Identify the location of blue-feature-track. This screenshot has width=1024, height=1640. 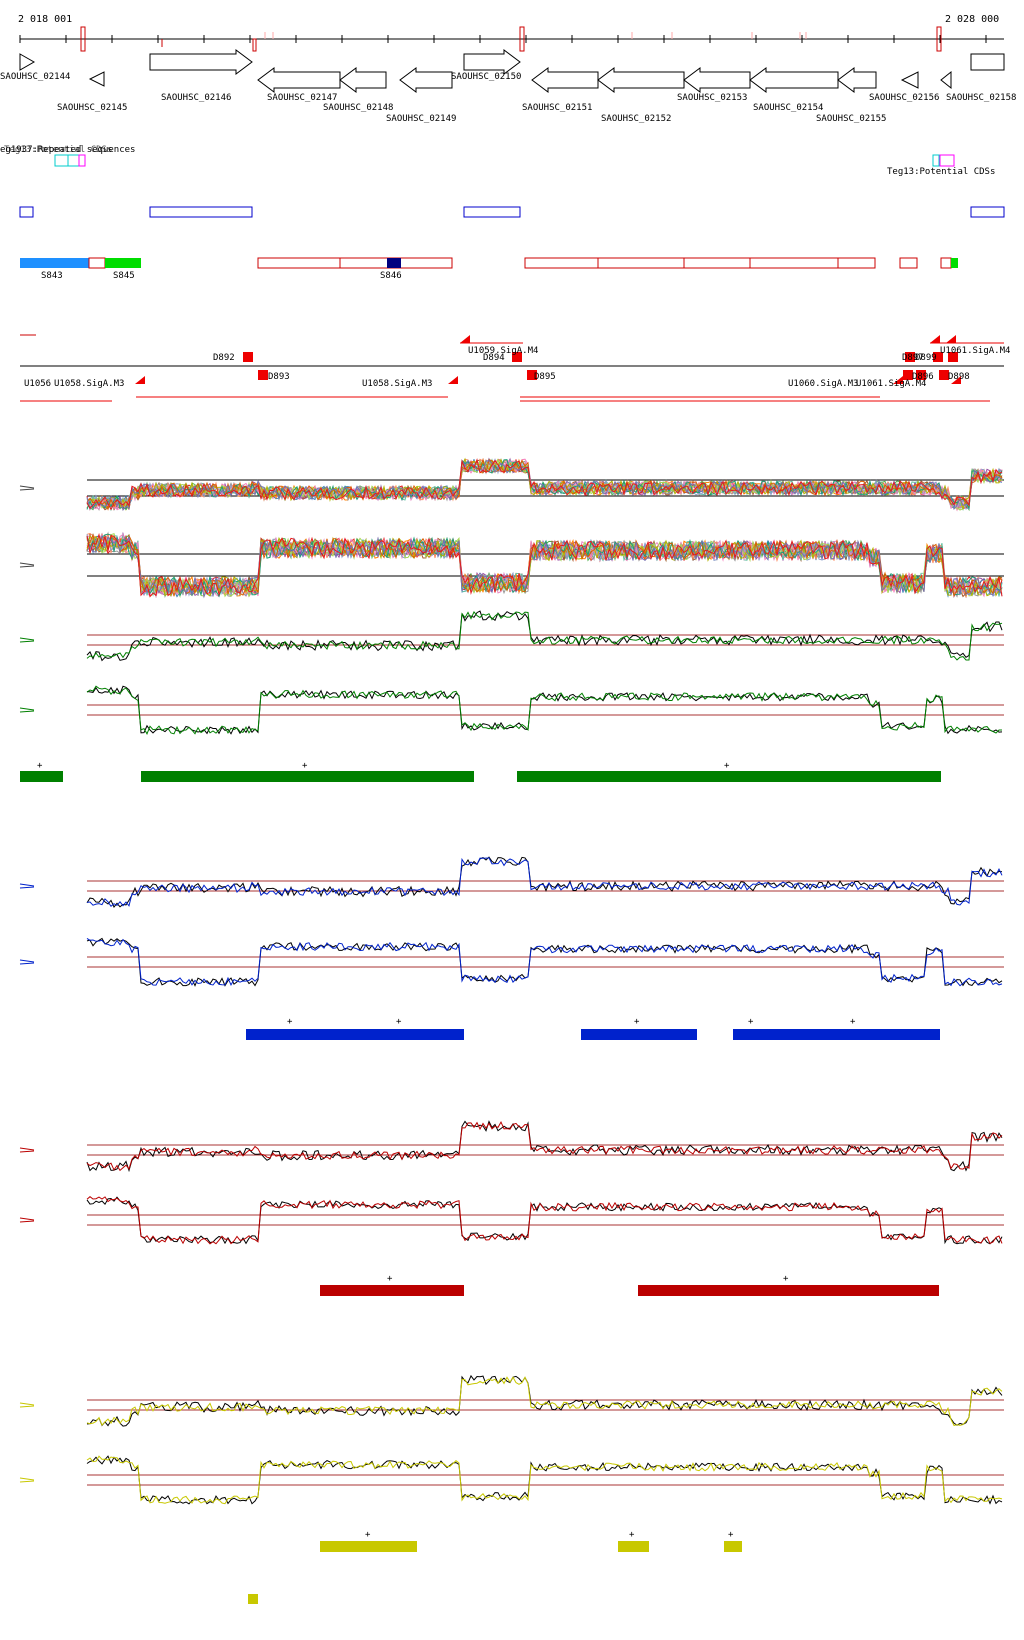
(512, 212).